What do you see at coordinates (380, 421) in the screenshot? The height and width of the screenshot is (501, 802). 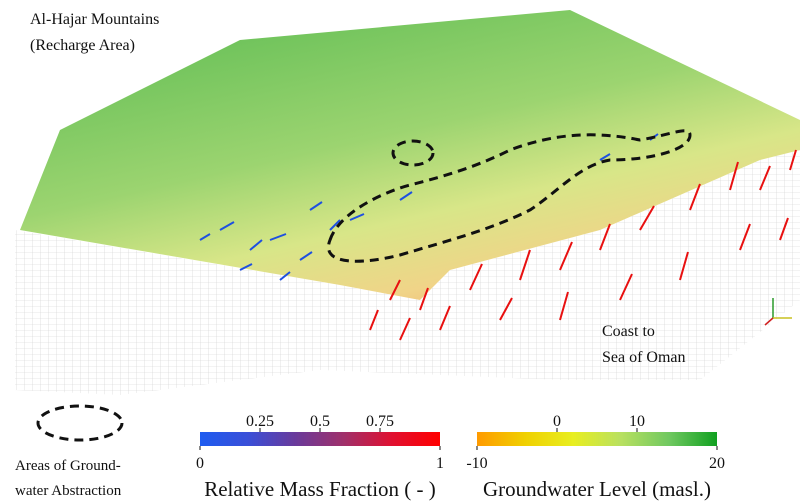 I see `tick-label: 0.75` at bounding box center [380, 421].